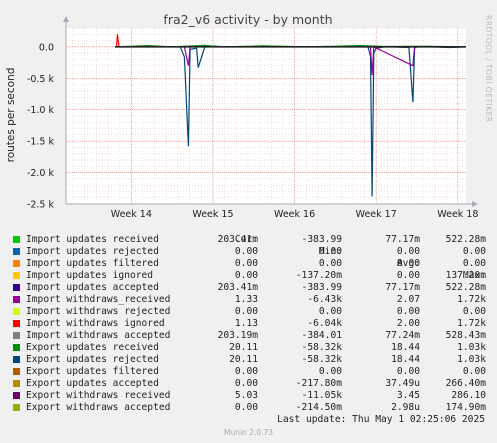 The height and width of the screenshot is (443, 497). I want to click on x-axis-arrow, so click(475, 204).